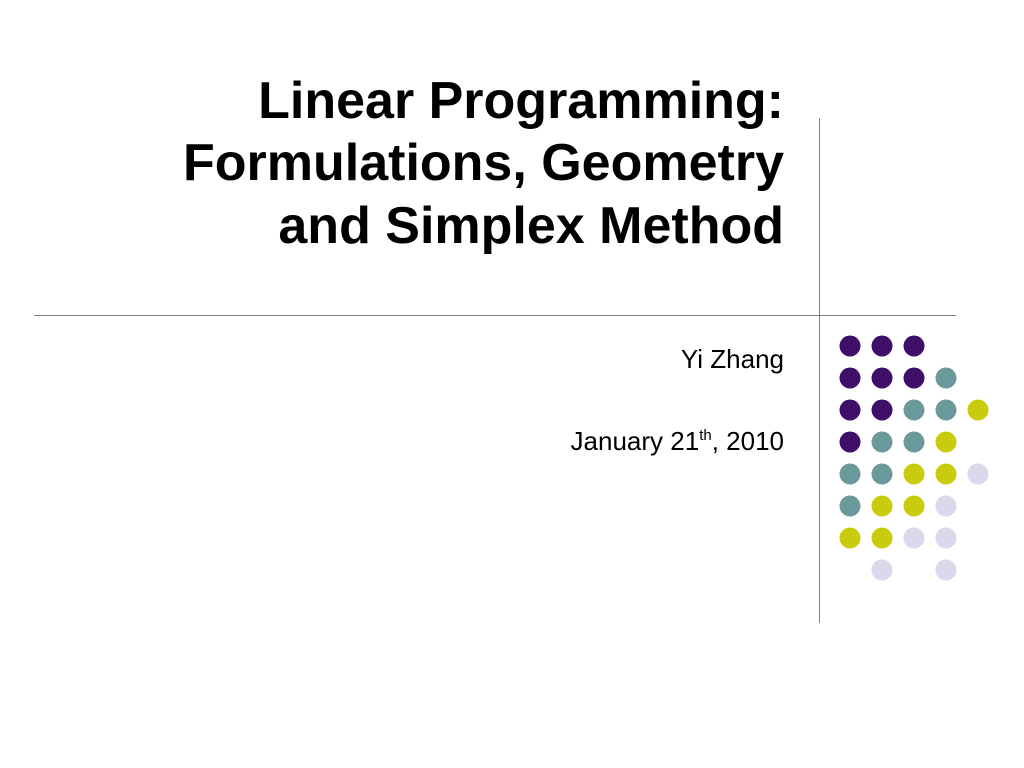 The image size is (1024, 768). What do you see at coordinates (819, 370) in the screenshot?
I see `vertical-divider` at bounding box center [819, 370].